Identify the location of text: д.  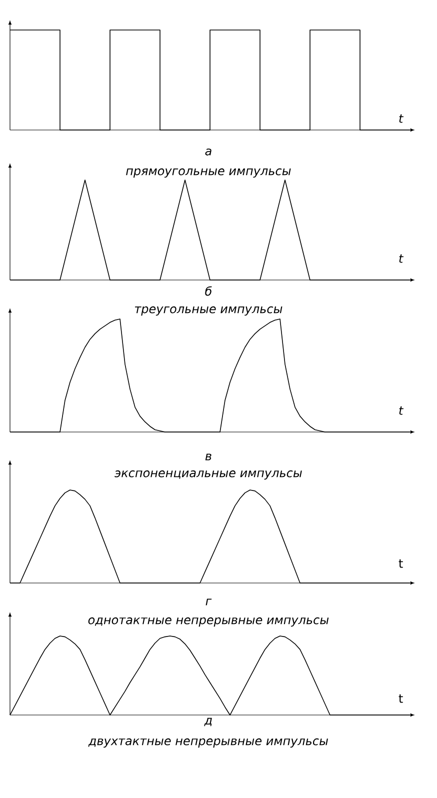
(208, 722).